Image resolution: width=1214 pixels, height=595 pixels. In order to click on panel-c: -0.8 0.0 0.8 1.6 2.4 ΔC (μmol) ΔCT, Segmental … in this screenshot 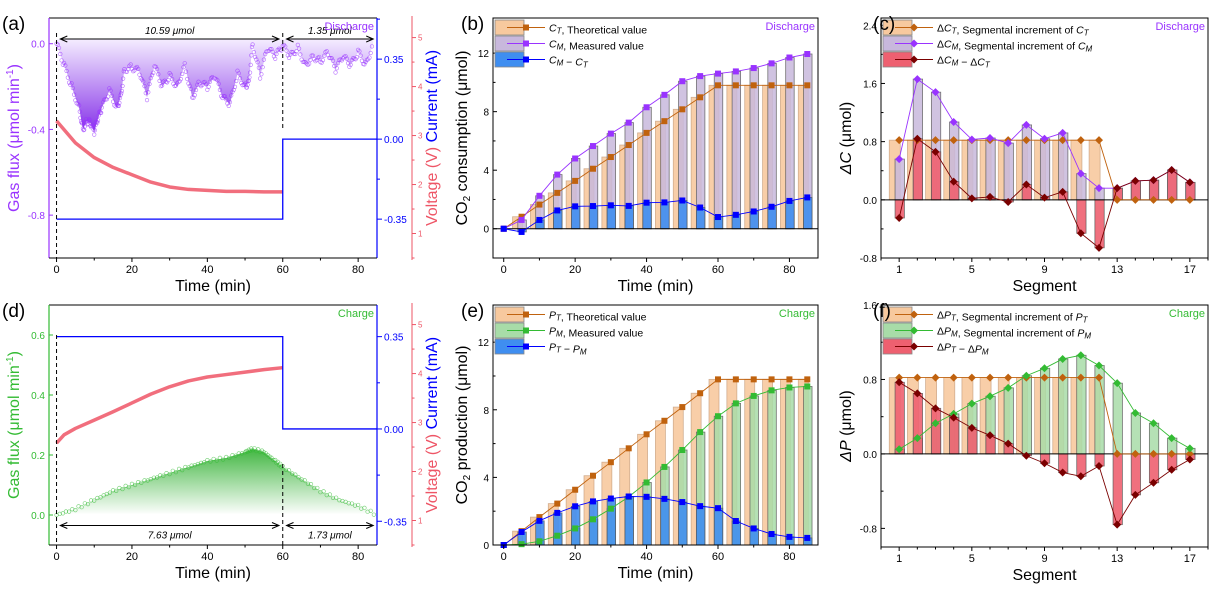, I will do `click(1023, 156)`.